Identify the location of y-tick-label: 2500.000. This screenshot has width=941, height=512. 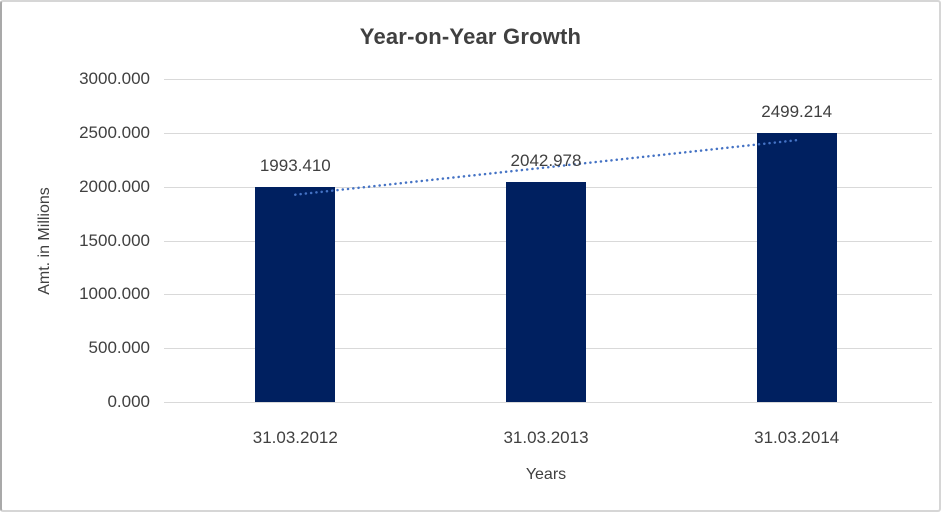
(114, 132).